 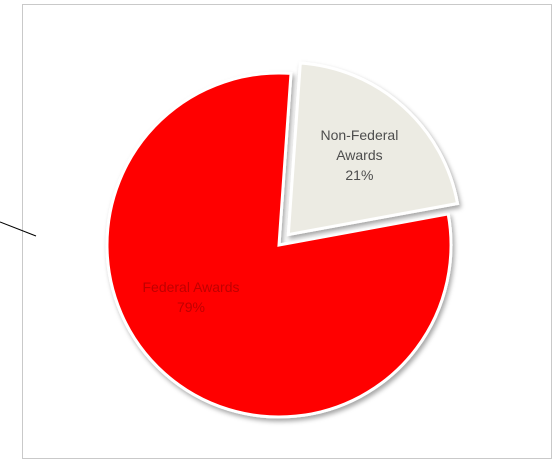 I want to click on data-label-line: Awards, so click(x=359, y=155).